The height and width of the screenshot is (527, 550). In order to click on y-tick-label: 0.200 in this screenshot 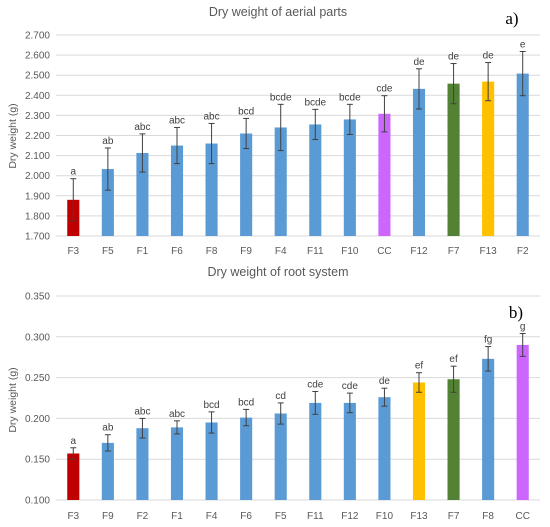, I will do `click(37, 419)`.